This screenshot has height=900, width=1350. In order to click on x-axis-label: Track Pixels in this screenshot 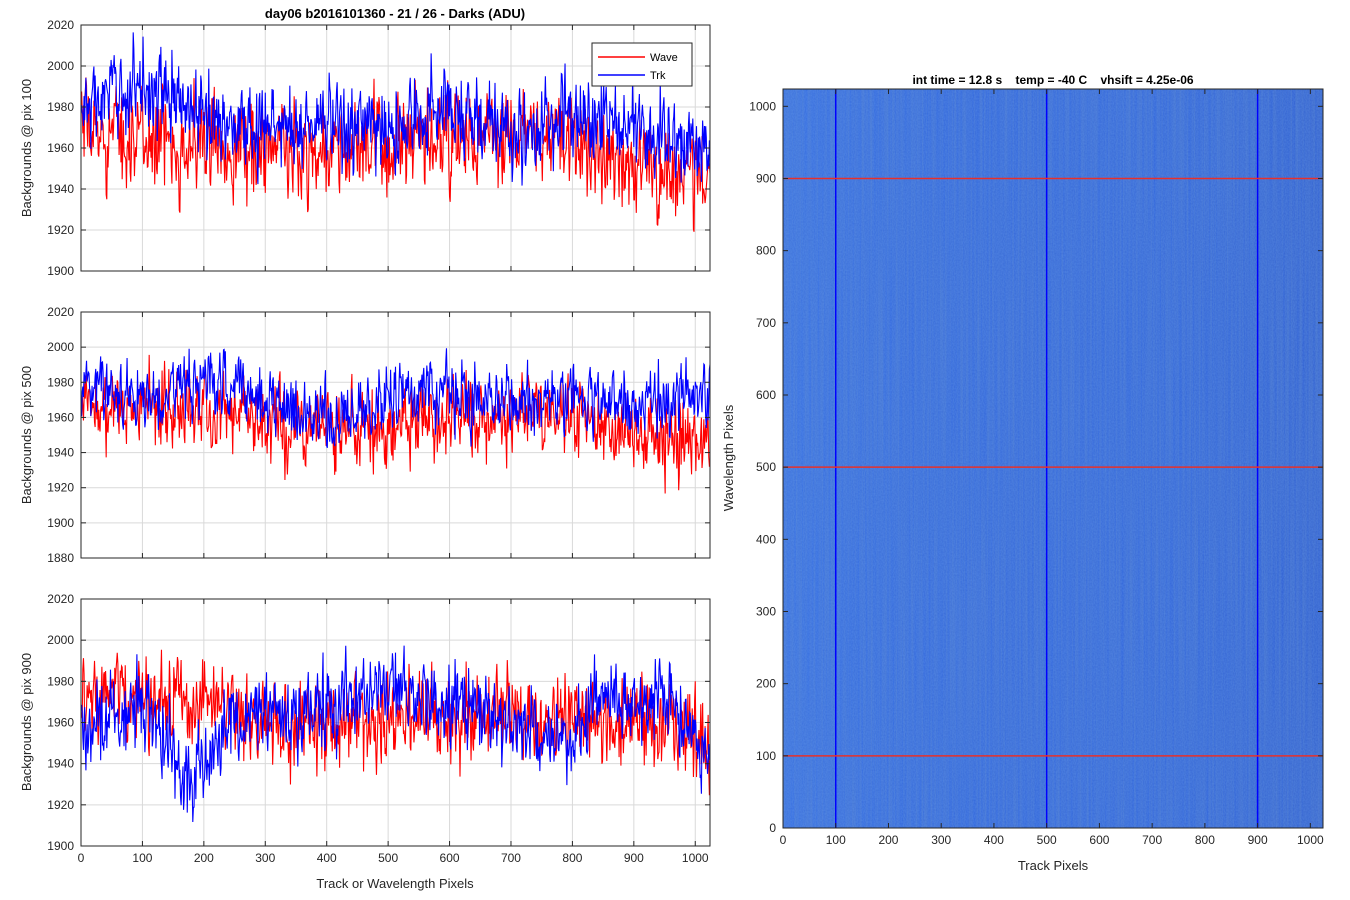, I will do `click(1053, 865)`.